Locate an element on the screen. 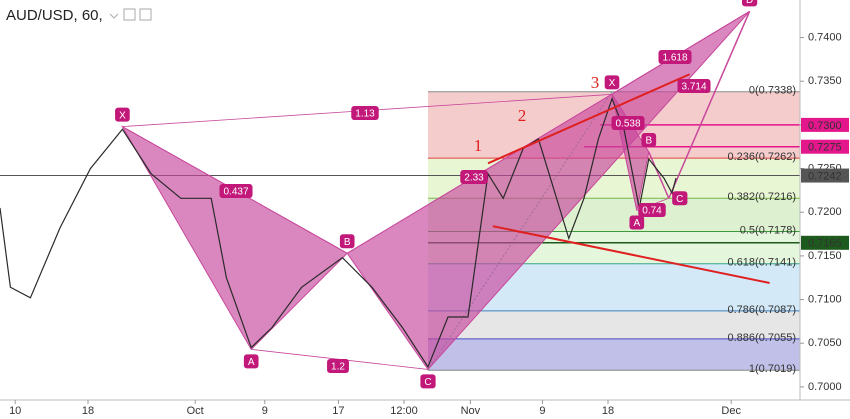  y-tick-label: 0.7050 is located at coordinates (825, 343).